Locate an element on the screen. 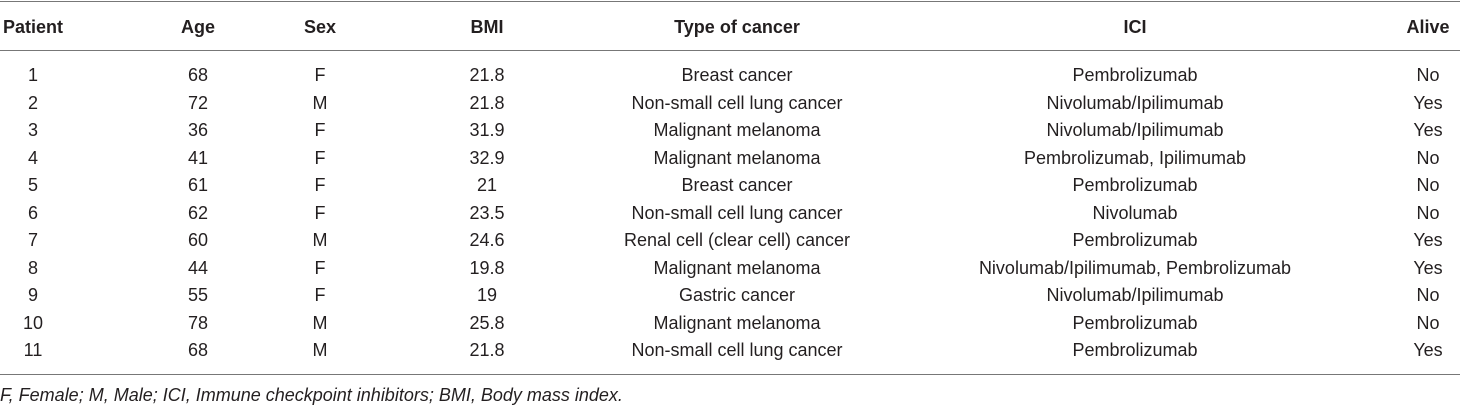 This screenshot has height=405, width=1460. table-cell: Pembrolizumab, Ipilimumab is located at coordinates (1135, 157).